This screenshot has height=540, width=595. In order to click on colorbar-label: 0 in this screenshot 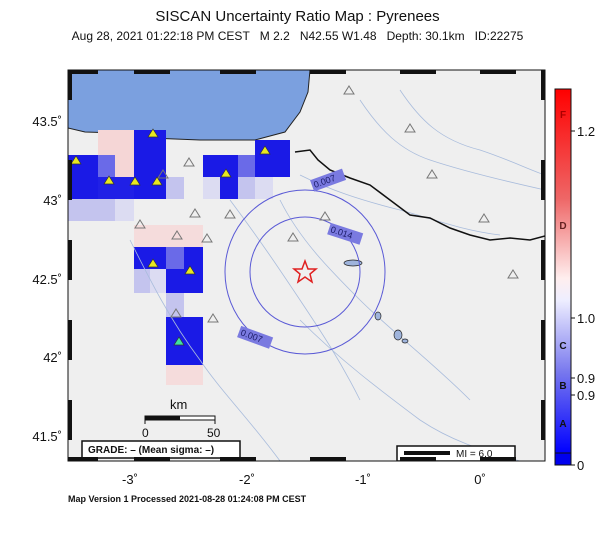, I will do `click(580, 465)`.